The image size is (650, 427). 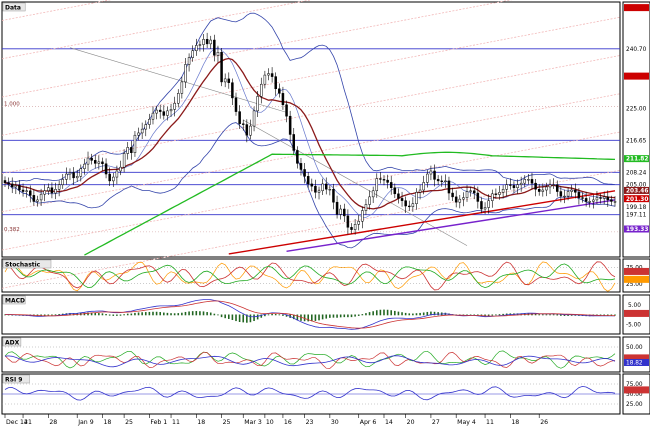 I want to click on x-tick-label: 23, so click(x=310, y=422).